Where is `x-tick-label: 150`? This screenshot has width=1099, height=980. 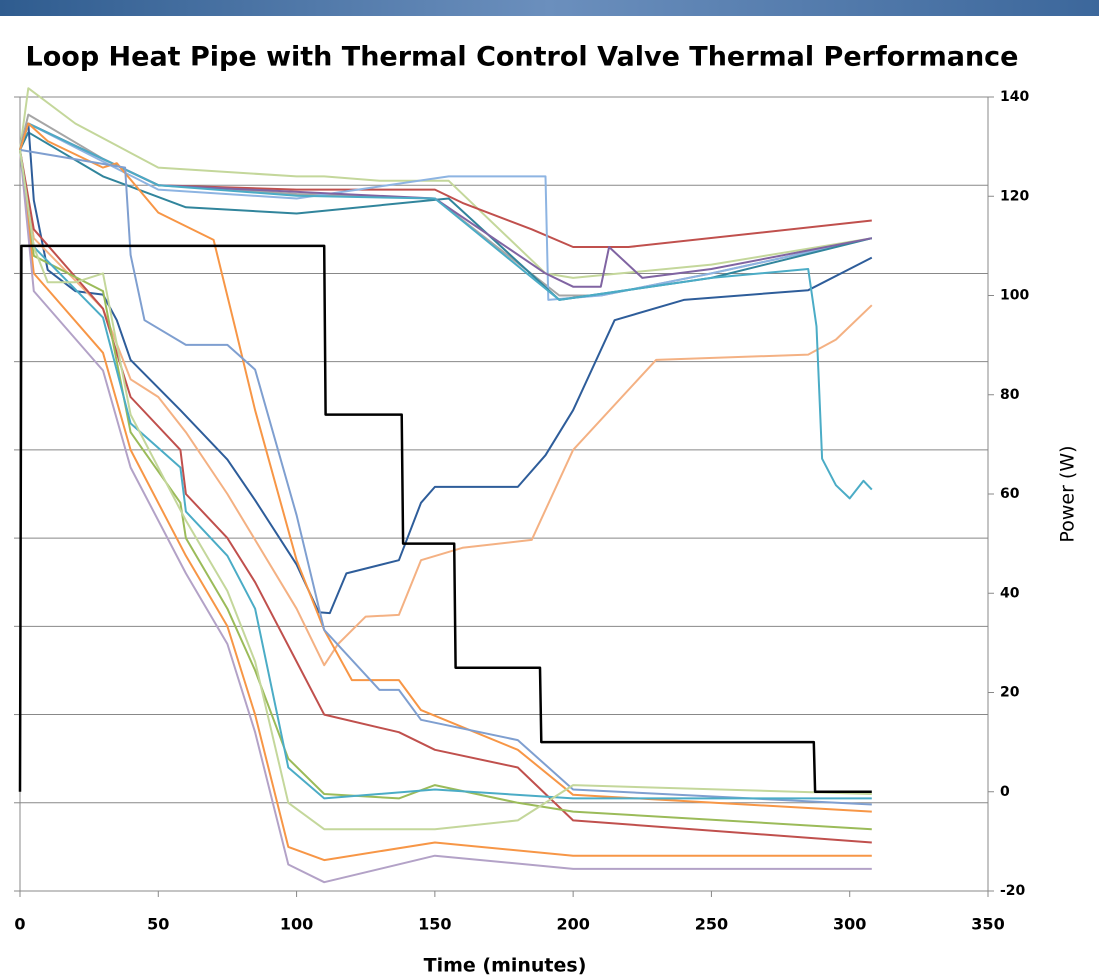
x-tick-label: 150 is located at coordinates (434, 924).